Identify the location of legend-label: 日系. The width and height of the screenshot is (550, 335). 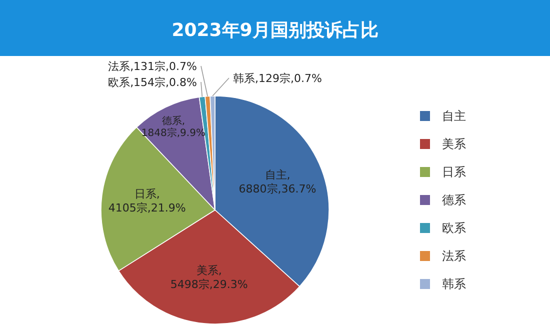
(454, 172).